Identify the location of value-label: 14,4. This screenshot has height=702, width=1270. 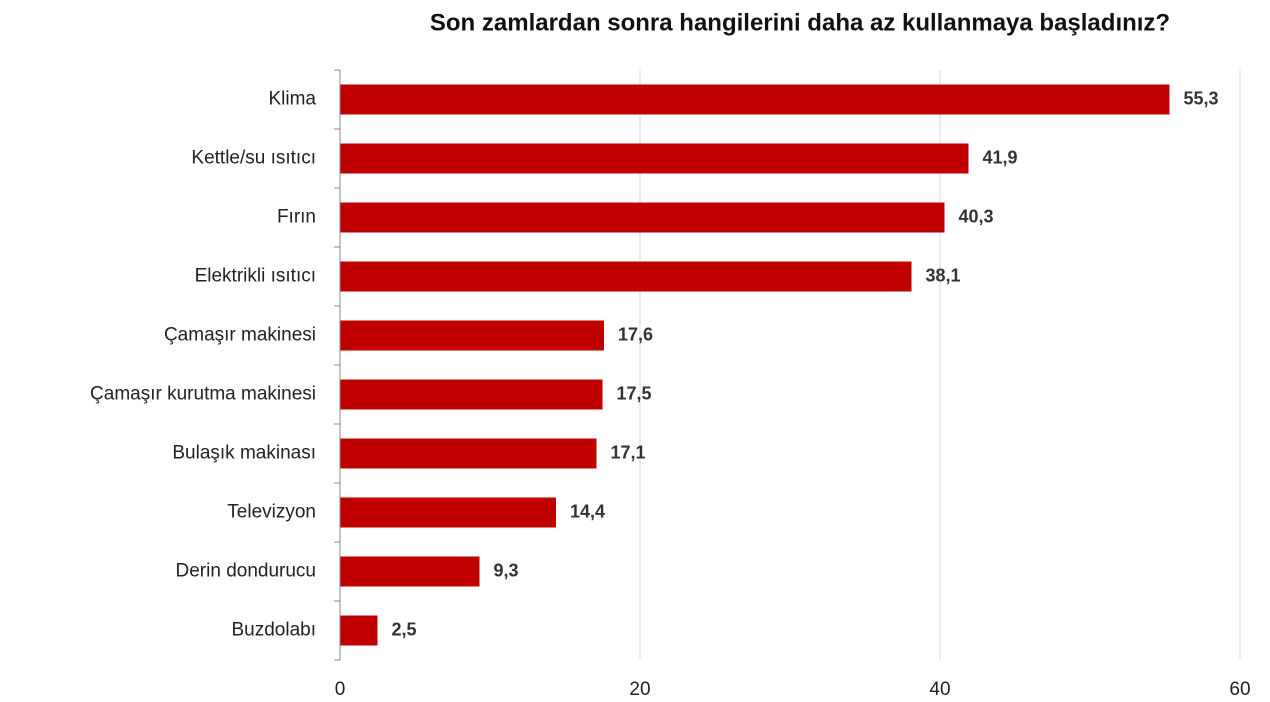
(587, 511).